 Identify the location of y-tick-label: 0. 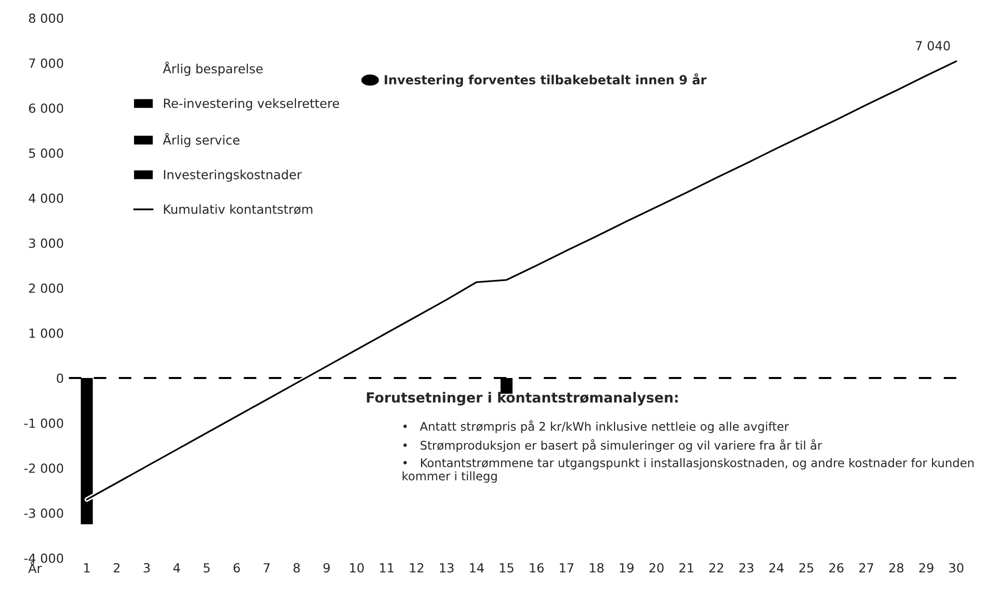
(60, 378).